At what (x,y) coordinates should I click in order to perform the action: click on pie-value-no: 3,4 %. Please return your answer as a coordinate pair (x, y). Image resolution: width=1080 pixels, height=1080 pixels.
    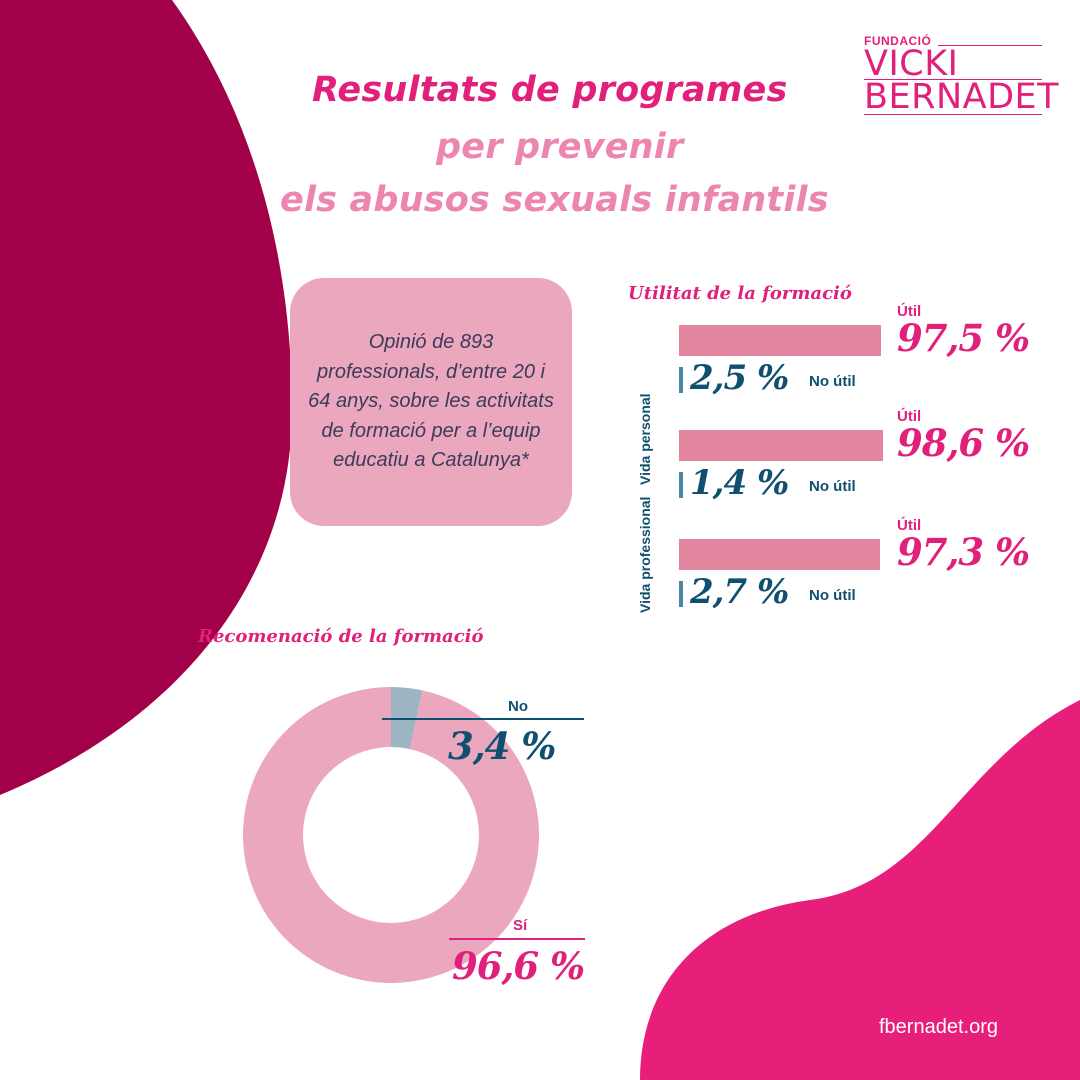
    Looking at the image, I should click on (502, 746).